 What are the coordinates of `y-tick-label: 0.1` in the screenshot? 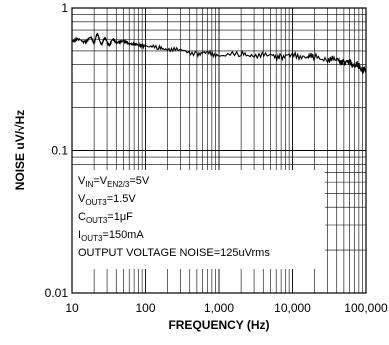 It's located at (59, 151).